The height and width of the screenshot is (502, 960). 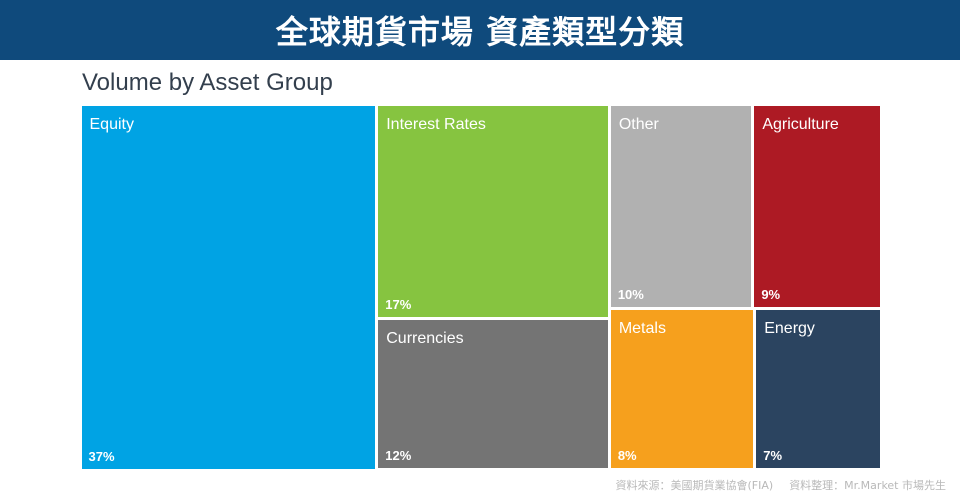 What do you see at coordinates (789, 329) in the screenshot?
I see `treemap-label-energy: Energy` at bounding box center [789, 329].